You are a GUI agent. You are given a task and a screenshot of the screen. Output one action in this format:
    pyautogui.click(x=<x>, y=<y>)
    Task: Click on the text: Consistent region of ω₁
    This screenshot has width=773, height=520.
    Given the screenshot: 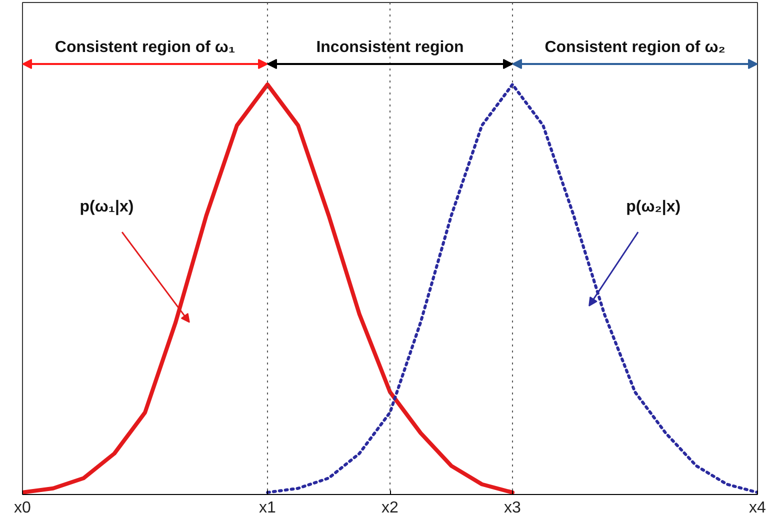 What is the action you would take?
    pyautogui.click(x=145, y=47)
    